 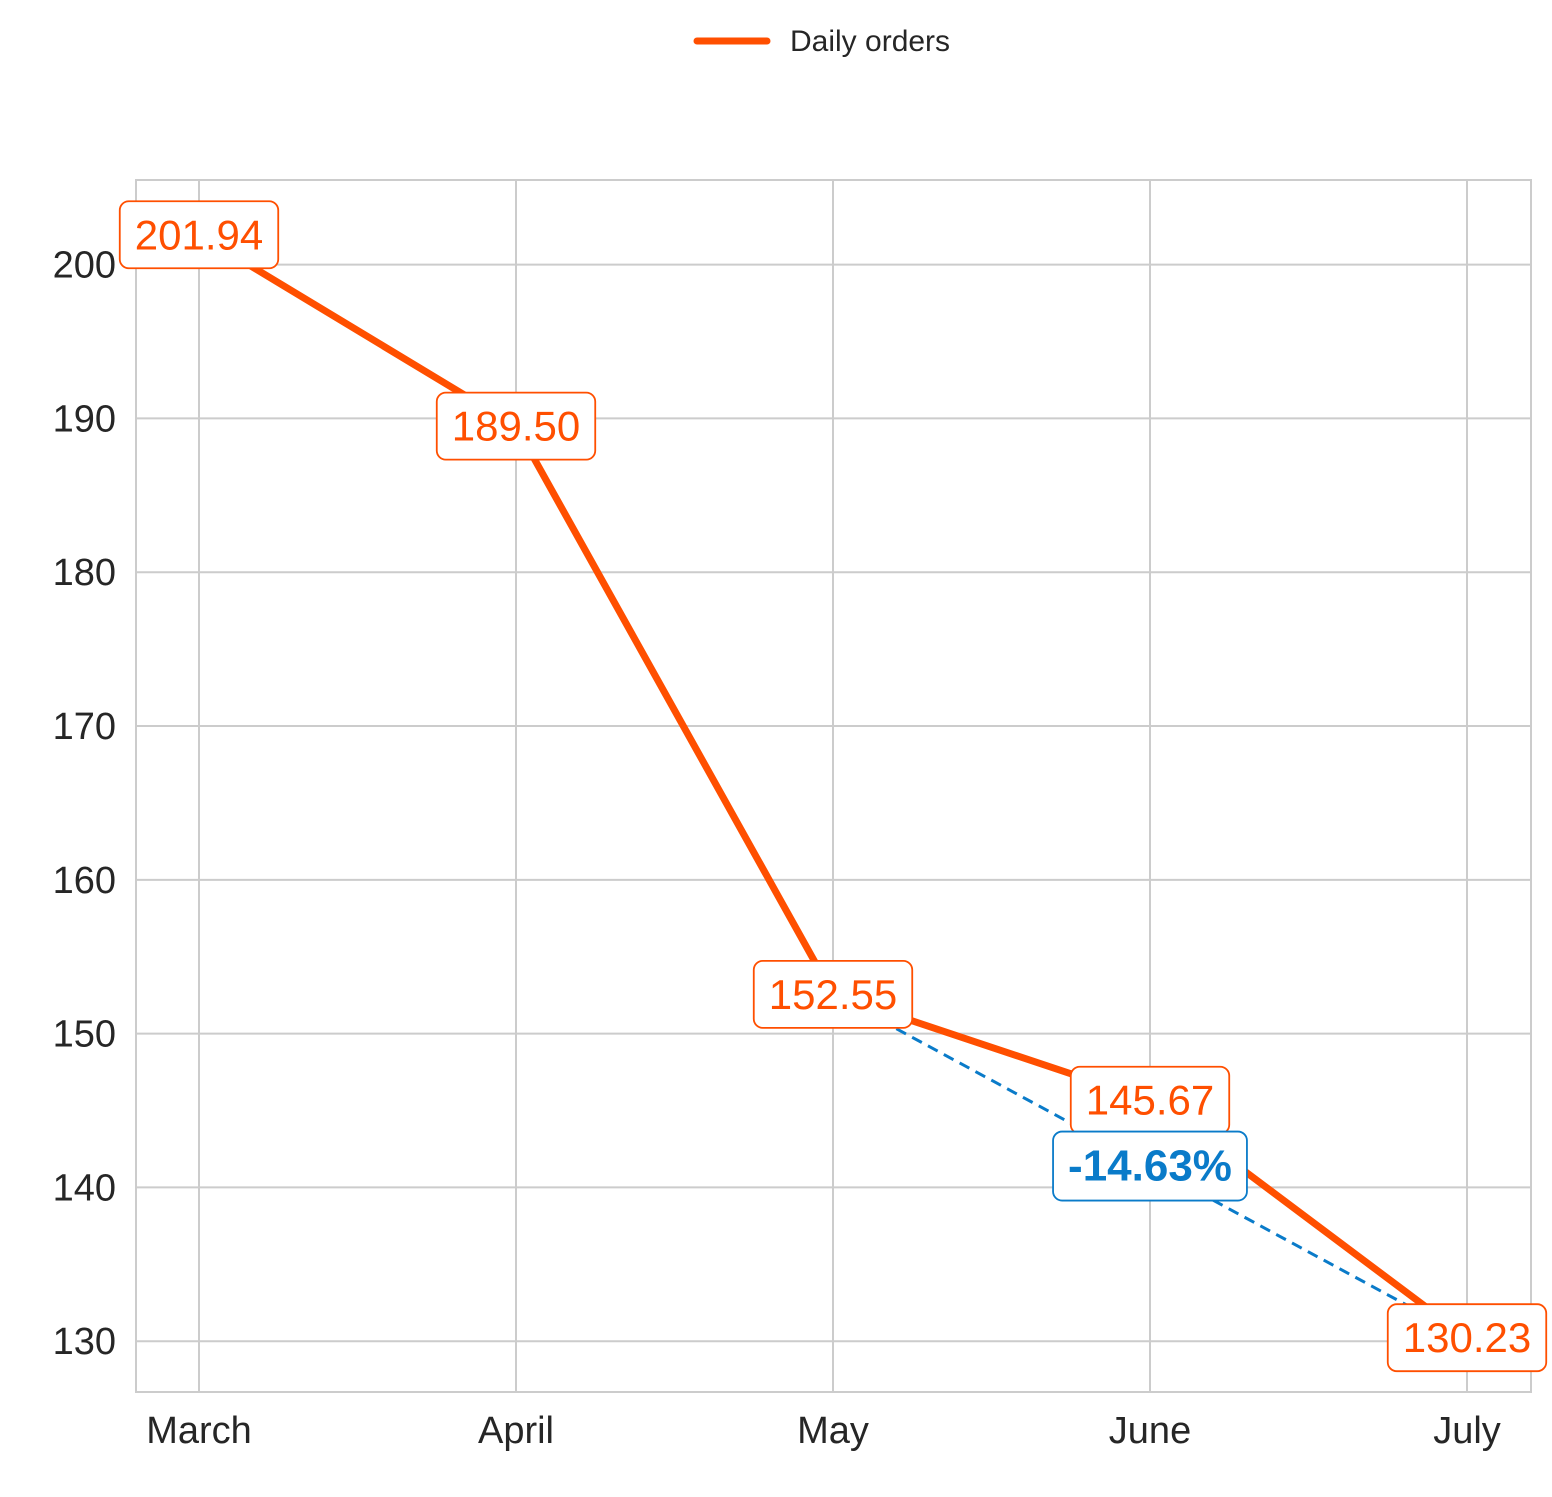 I want to click on y-axis-ticks: 130 140 150 160 170 180 190 200, so click(x=84, y=804).